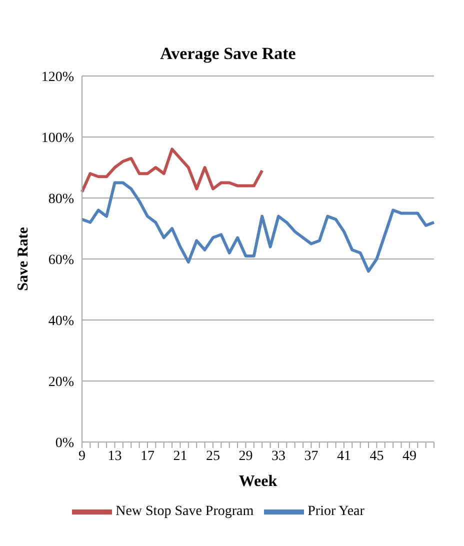 This screenshot has height=546, width=464. I want to click on y-tick-label: 100%, so click(57, 138).